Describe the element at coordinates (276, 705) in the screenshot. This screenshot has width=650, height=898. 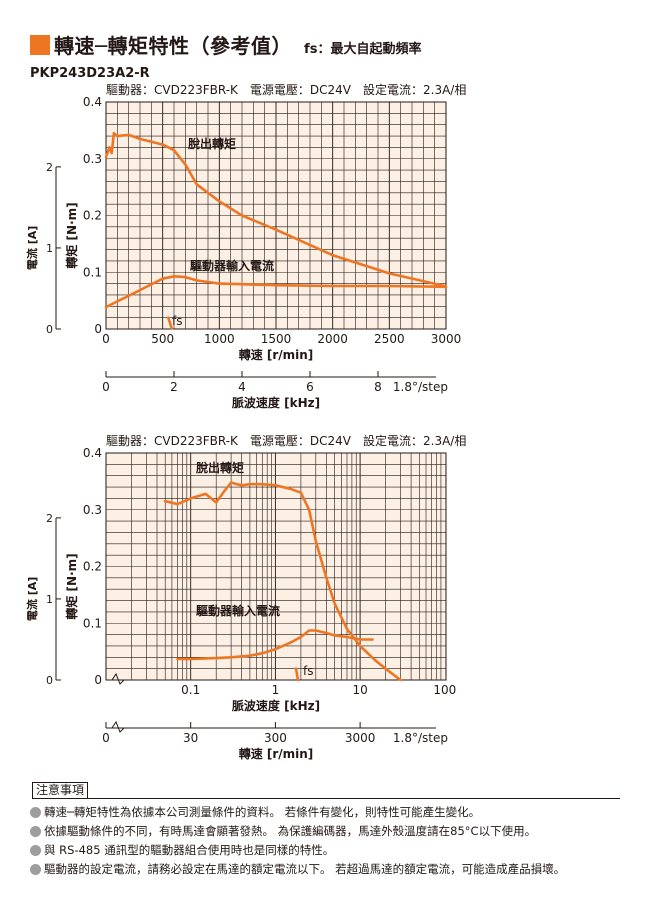
I see `x-axis-label: 脈波速度 [kHz]` at that location.